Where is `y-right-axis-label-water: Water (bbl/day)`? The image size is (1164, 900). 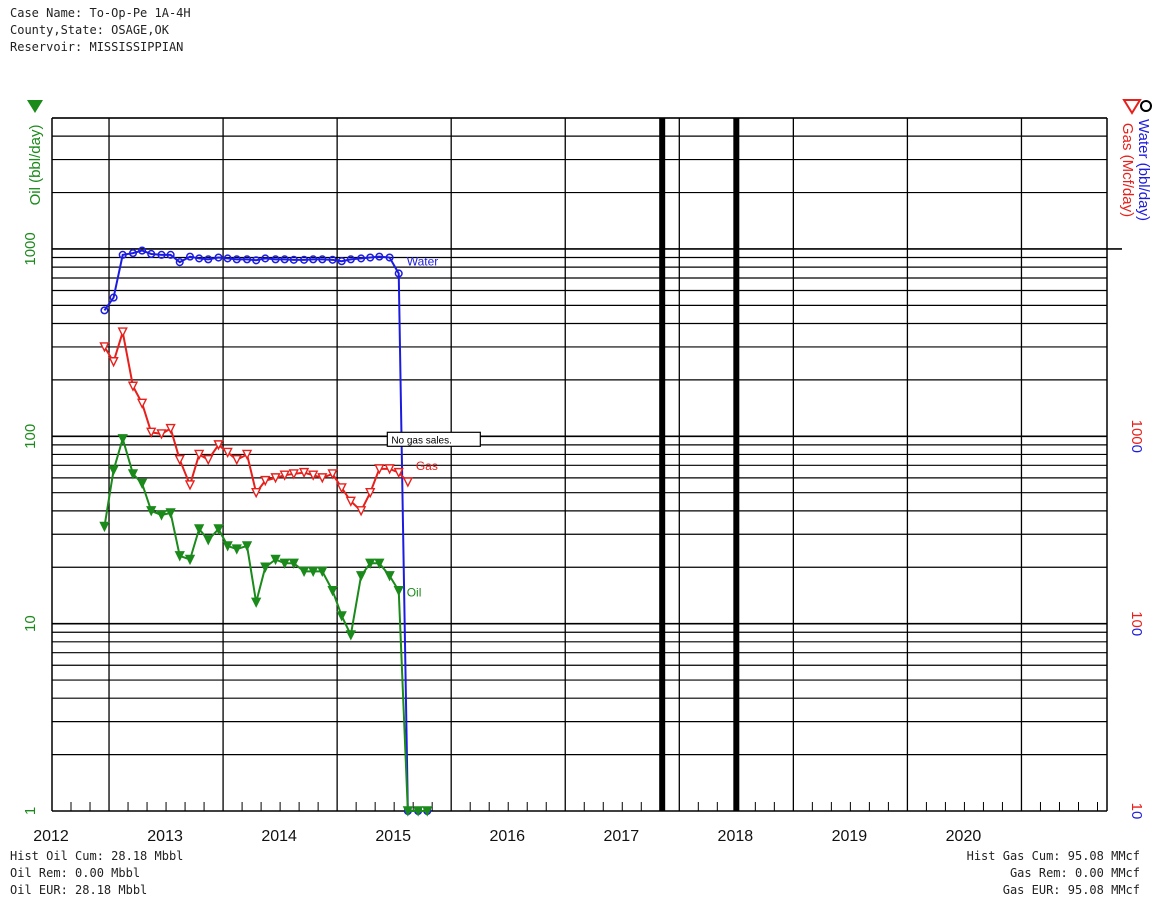 y-right-axis-label-water: Water (bbl/day) is located at coordinates (1143, 170).